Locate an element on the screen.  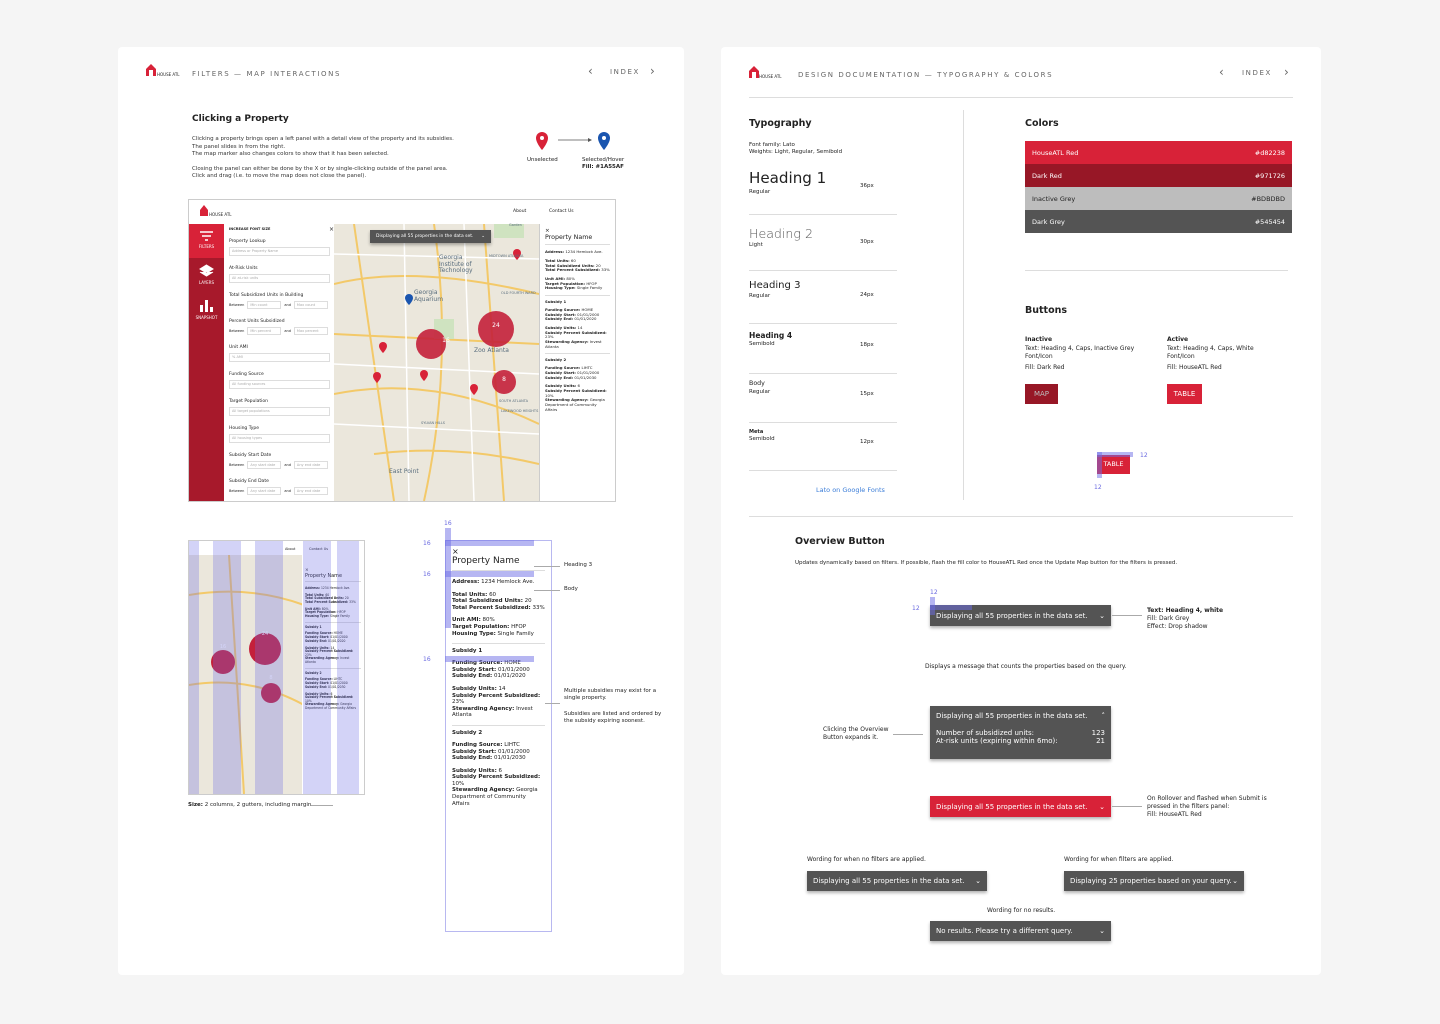
detail-value: LIHTC is located at coordinates (587, 368).